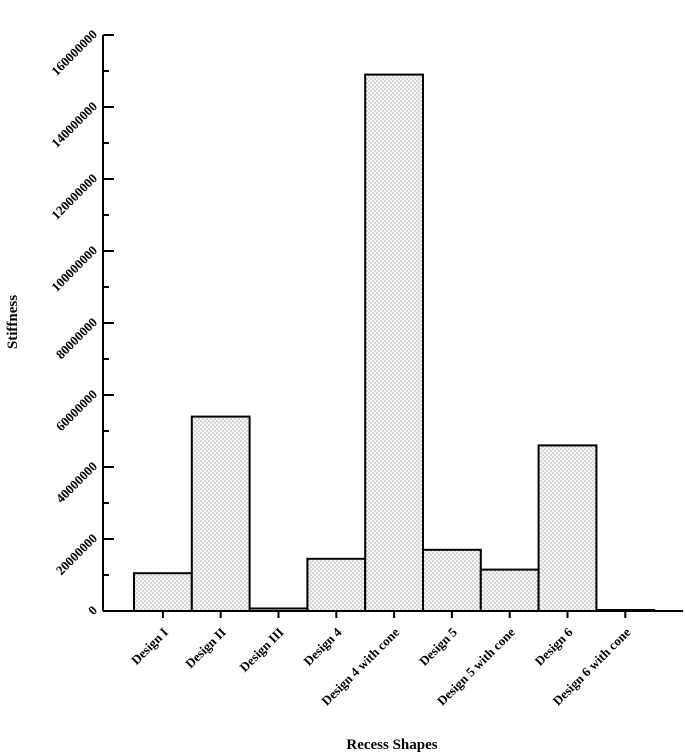  What do you see at coordinates (438, 646) in the screenshot?
I see `x-tick-label: Design 5` at bounding box center [438, 646].